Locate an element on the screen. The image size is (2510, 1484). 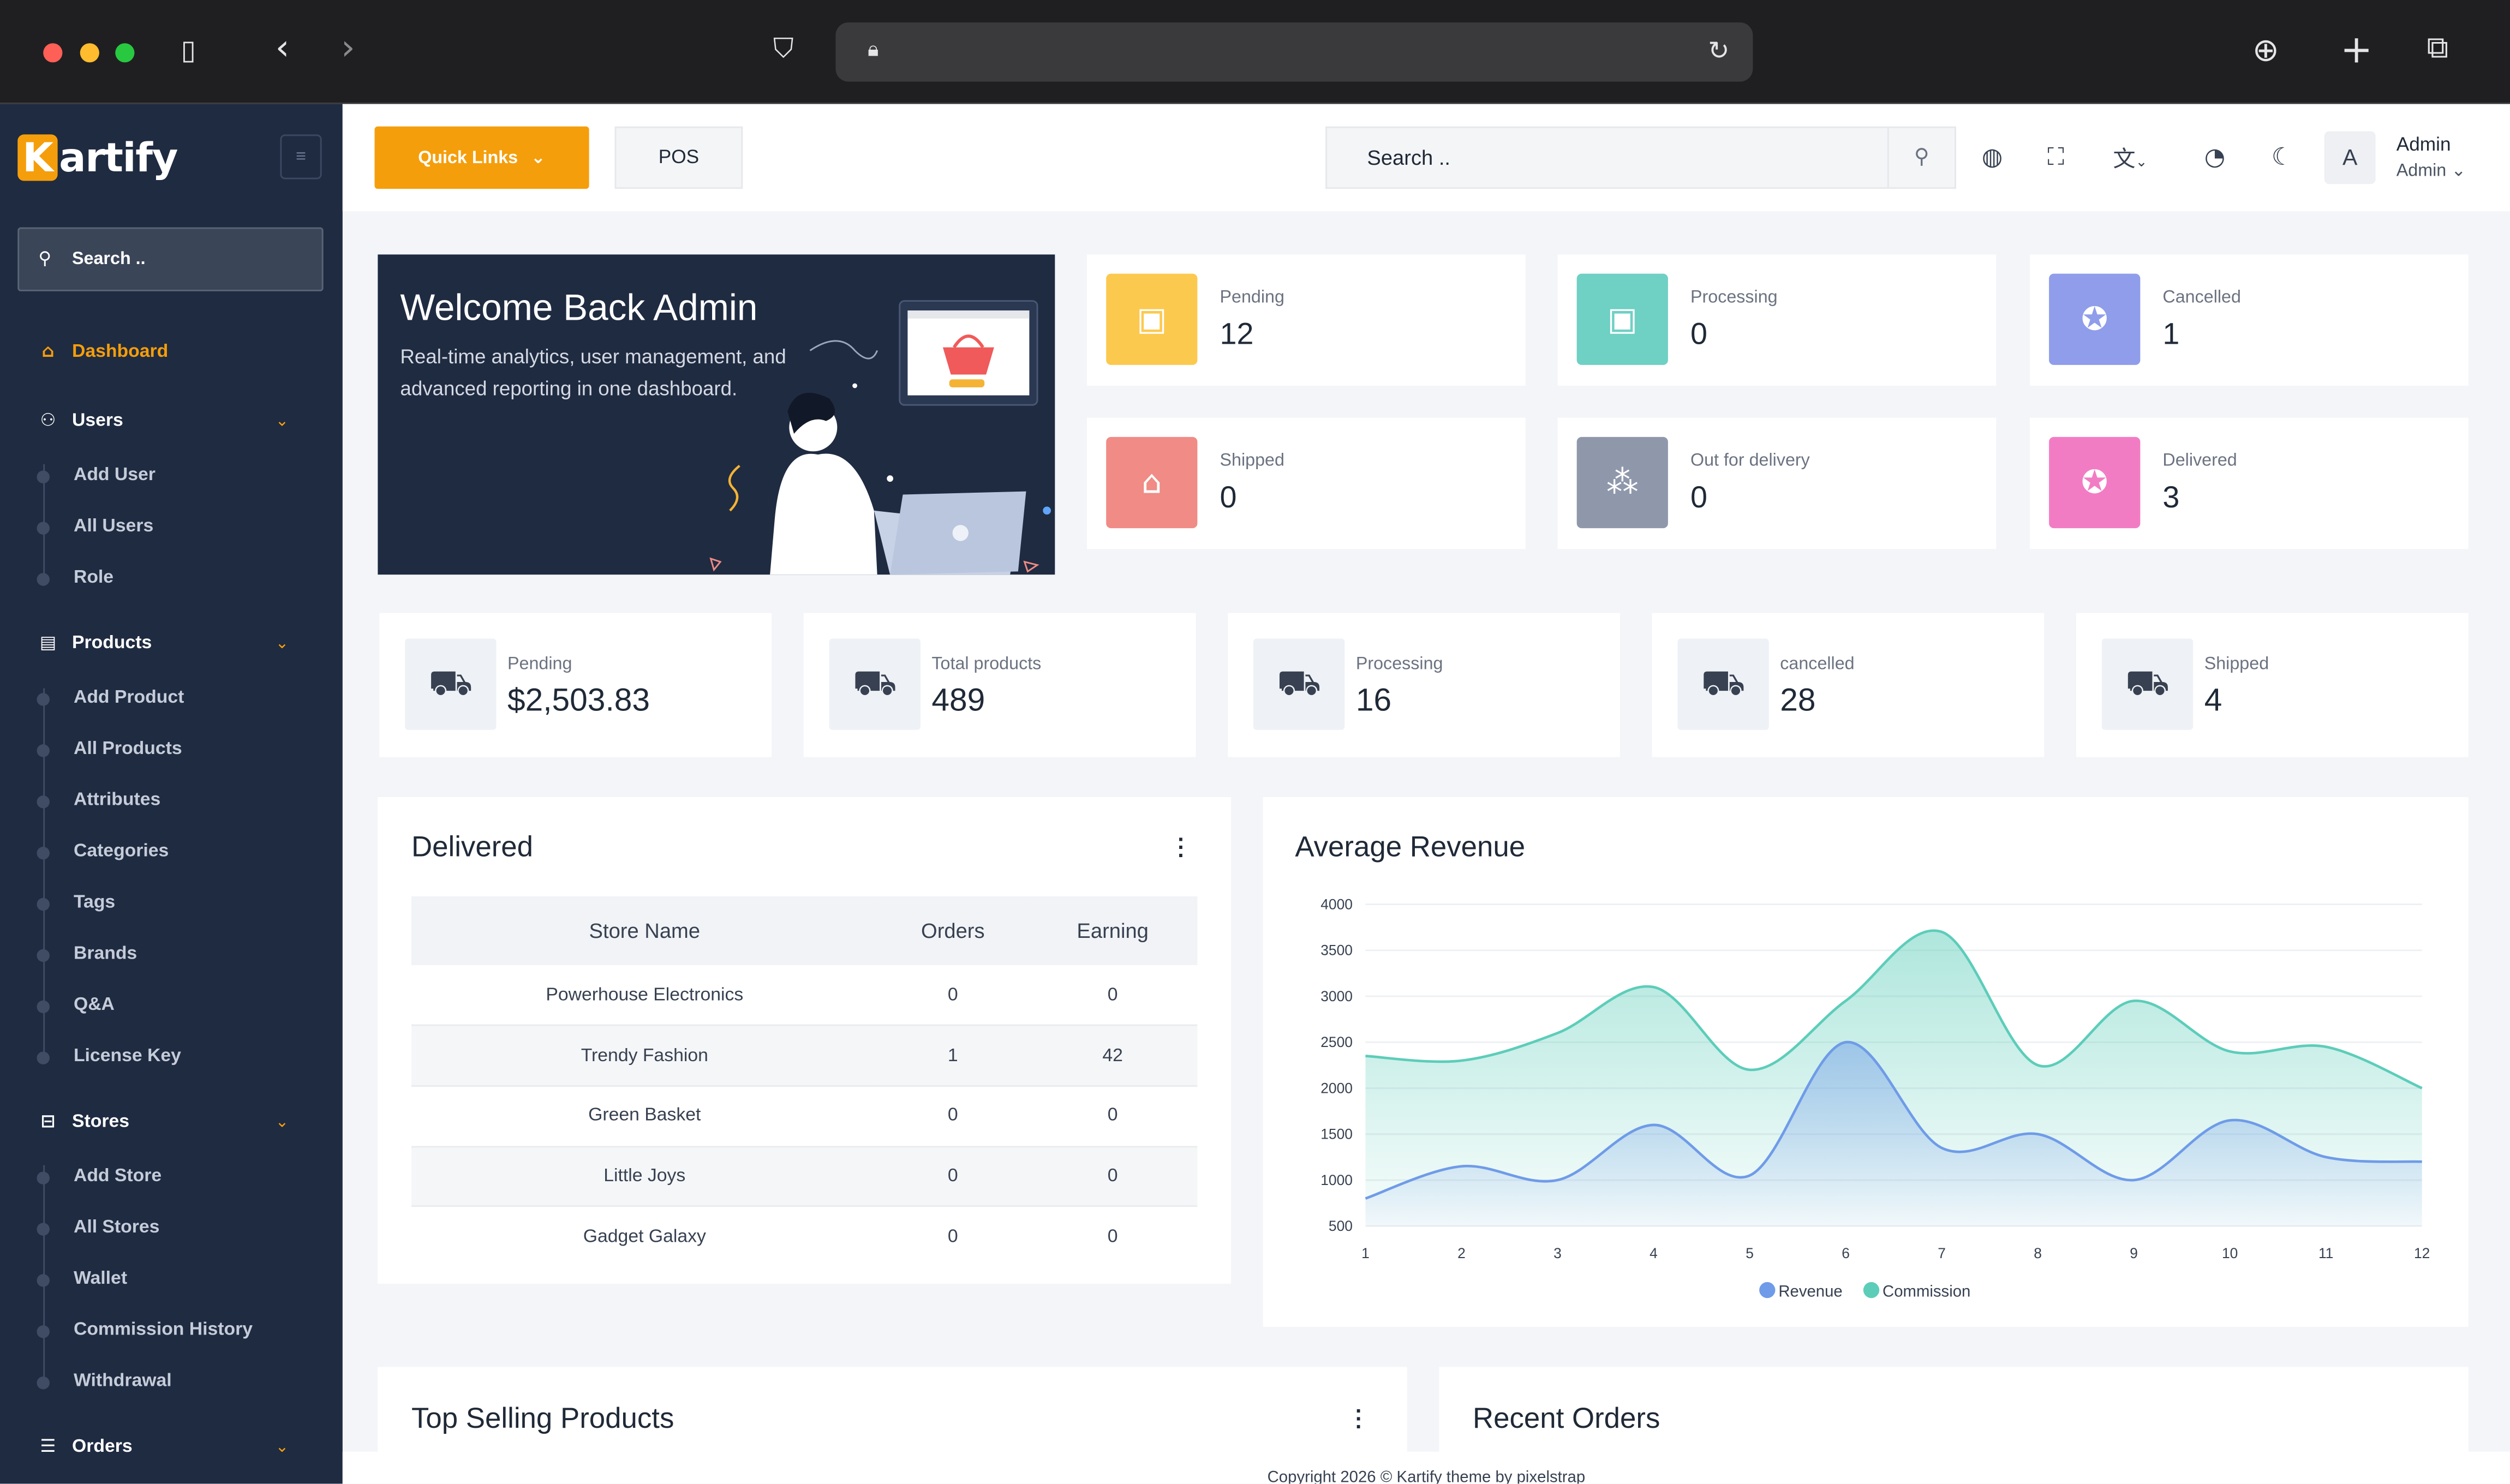
user-role: Admin ⌄ is located at coordinates (2431, 170).